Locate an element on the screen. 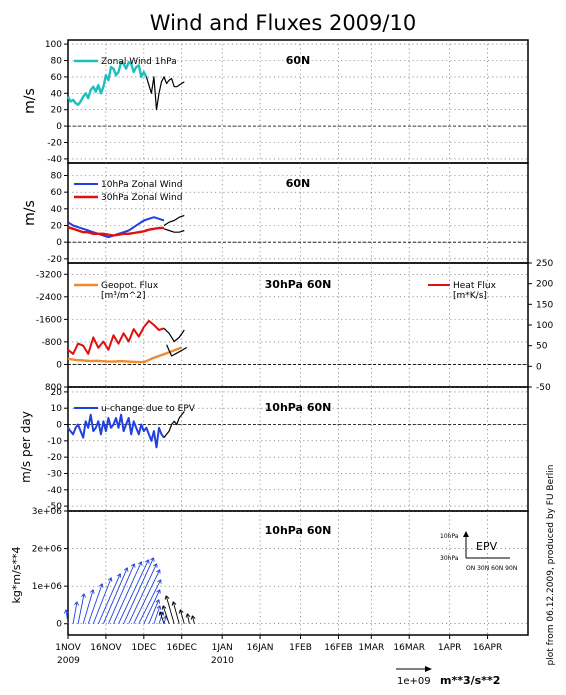 The image size is (566, 695). legend-label-u-change: u-change due to EPV is located at coordinates (148, 409).